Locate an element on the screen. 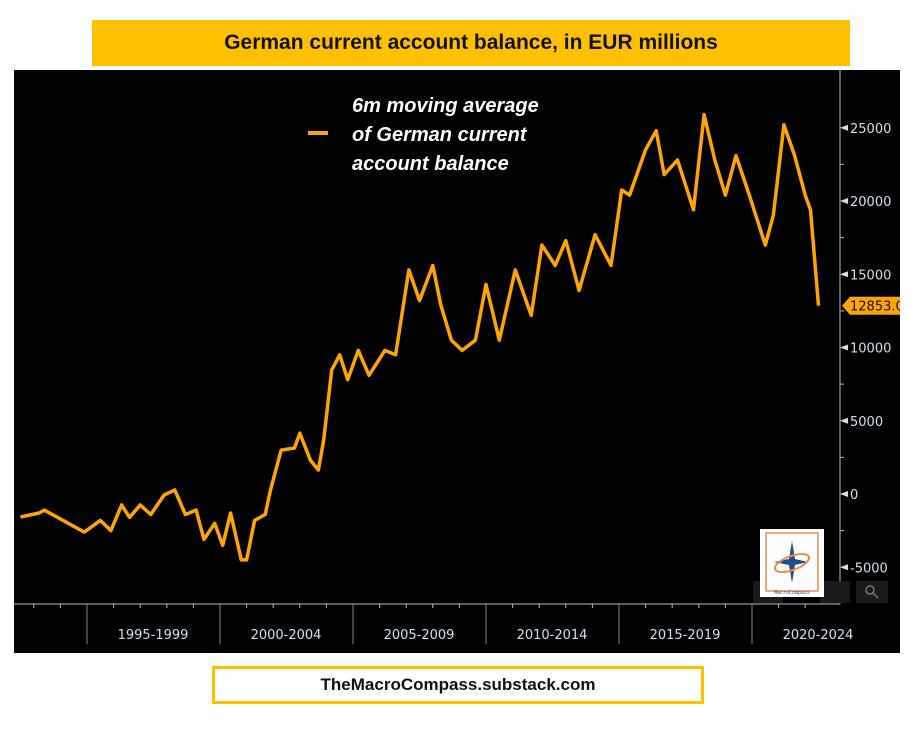 This screenshot has width=916, height=730. y-tick-label: 15000 is located at coordinates (870, 275).